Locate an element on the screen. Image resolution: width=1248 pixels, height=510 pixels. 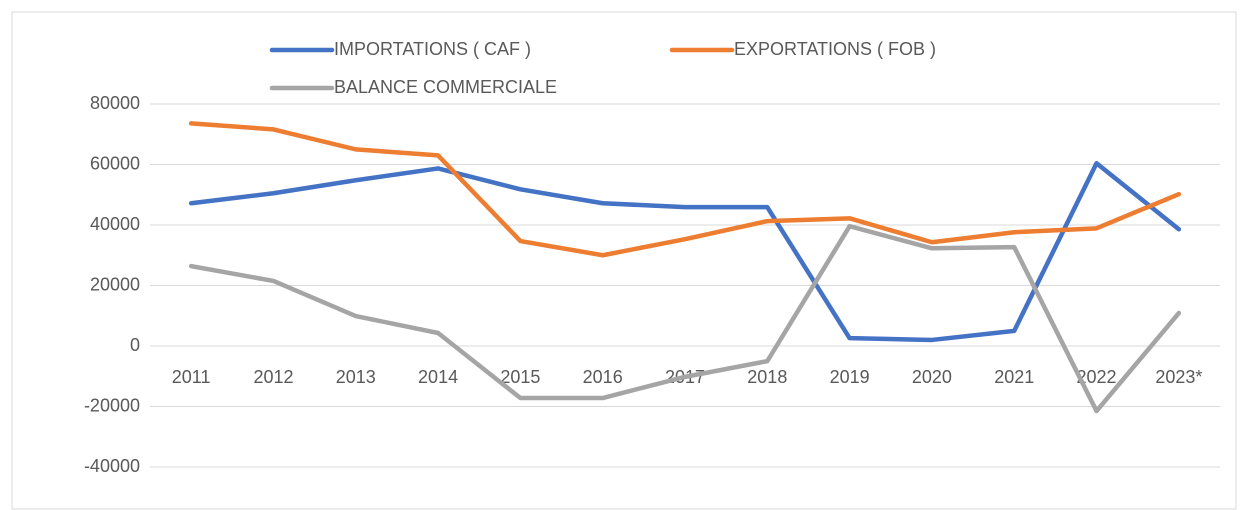
x-tick-label: 2011 is located at coordinates (191, 377).